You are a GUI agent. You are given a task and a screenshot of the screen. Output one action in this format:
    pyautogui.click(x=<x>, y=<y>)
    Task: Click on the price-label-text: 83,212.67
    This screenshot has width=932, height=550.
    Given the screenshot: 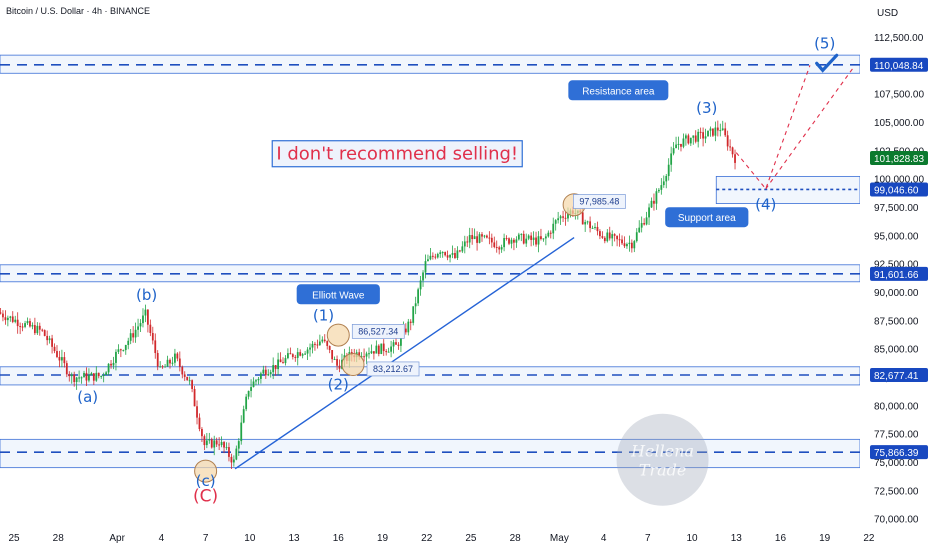 What is the action you would take?
    pyautogui.click(x=393, y=369)
    